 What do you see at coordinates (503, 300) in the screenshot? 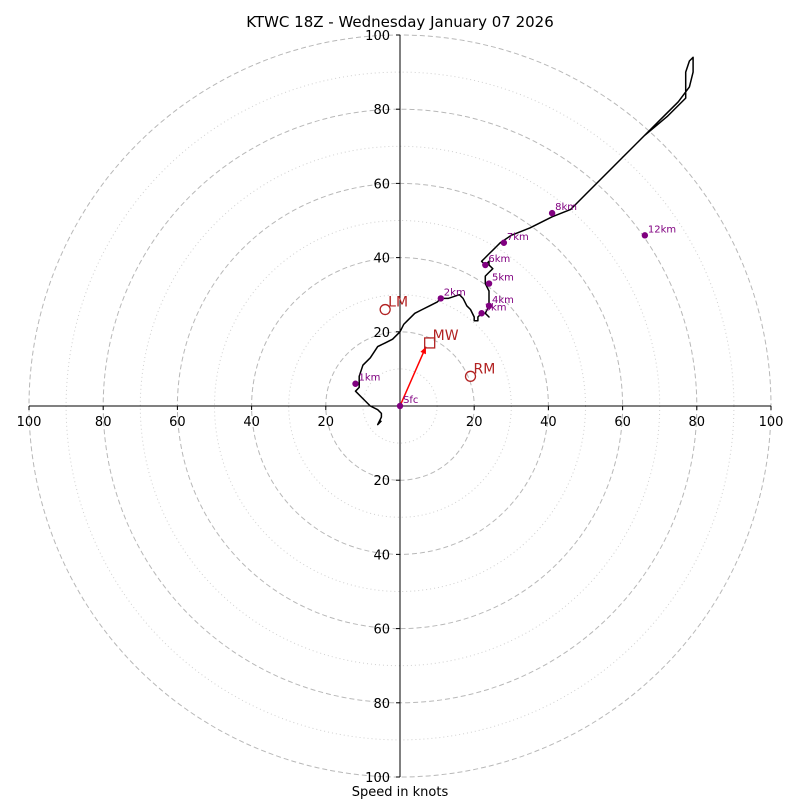
I see `height-marker-label: 4km` at bounding box center [503, 300].